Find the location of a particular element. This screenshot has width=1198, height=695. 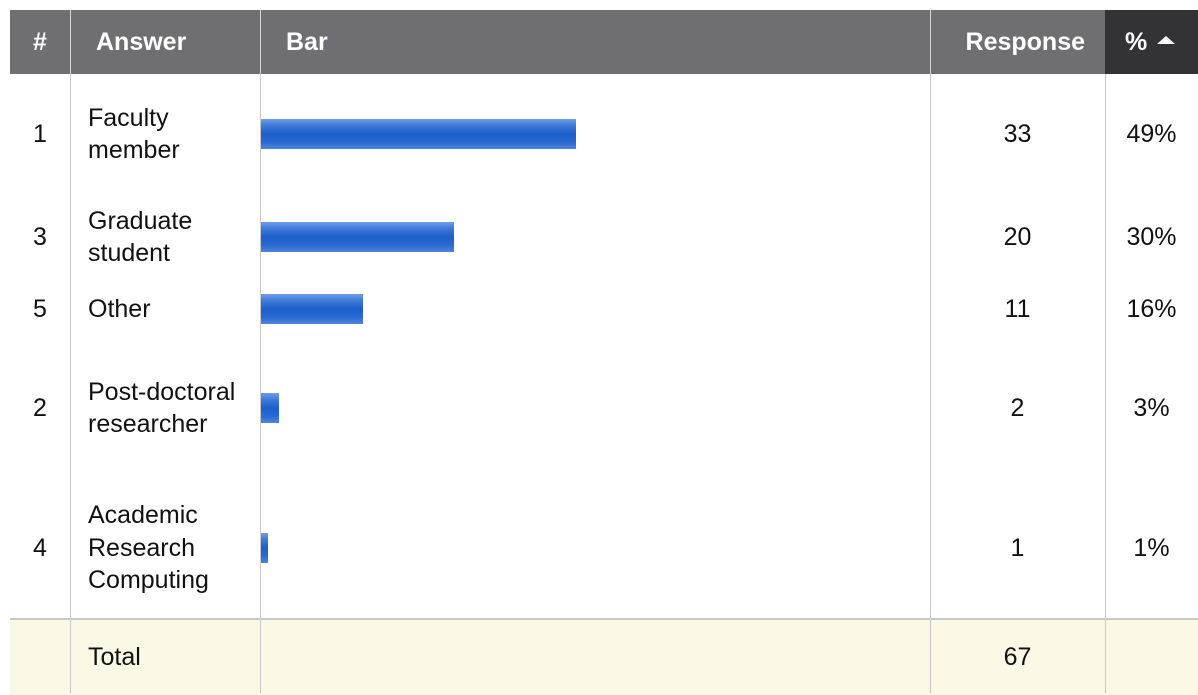

row-answer: Post-doctoral researcher is located at coordinates (162, 408).